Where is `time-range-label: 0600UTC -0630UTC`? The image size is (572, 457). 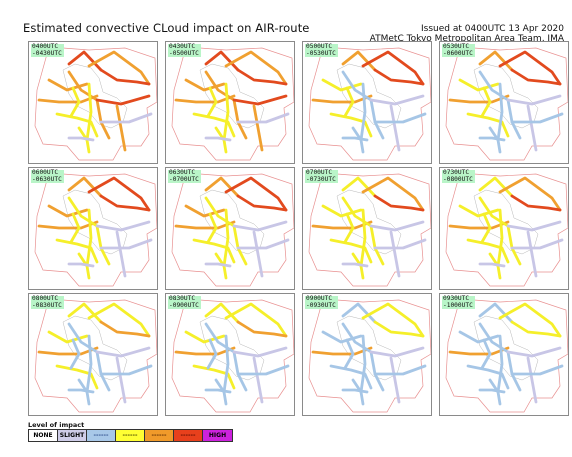 time-range-label: 0600UTC -0630UTC is located at coordinates (47, 176).